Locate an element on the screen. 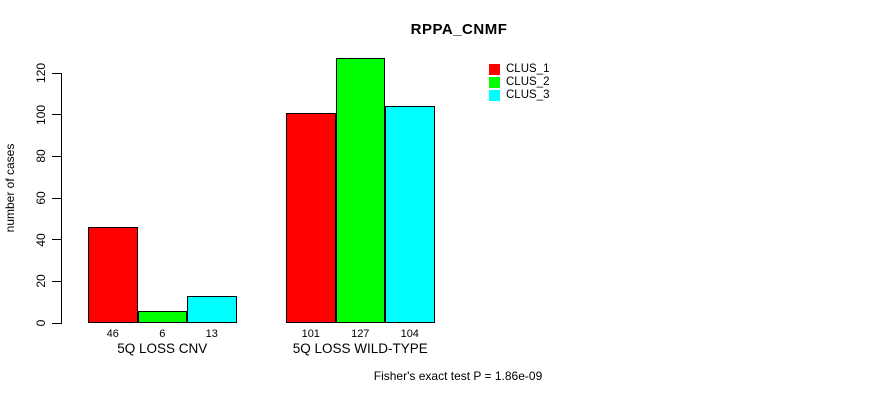 The height and width of the screenshot is (400, 890). y-tick-label: 120 is located at coordinates (41, 73).